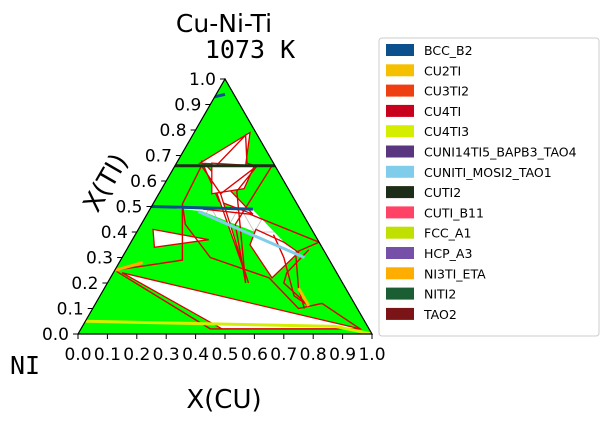  I want to click on x-tick-label: 0.7, so click(283, 355).